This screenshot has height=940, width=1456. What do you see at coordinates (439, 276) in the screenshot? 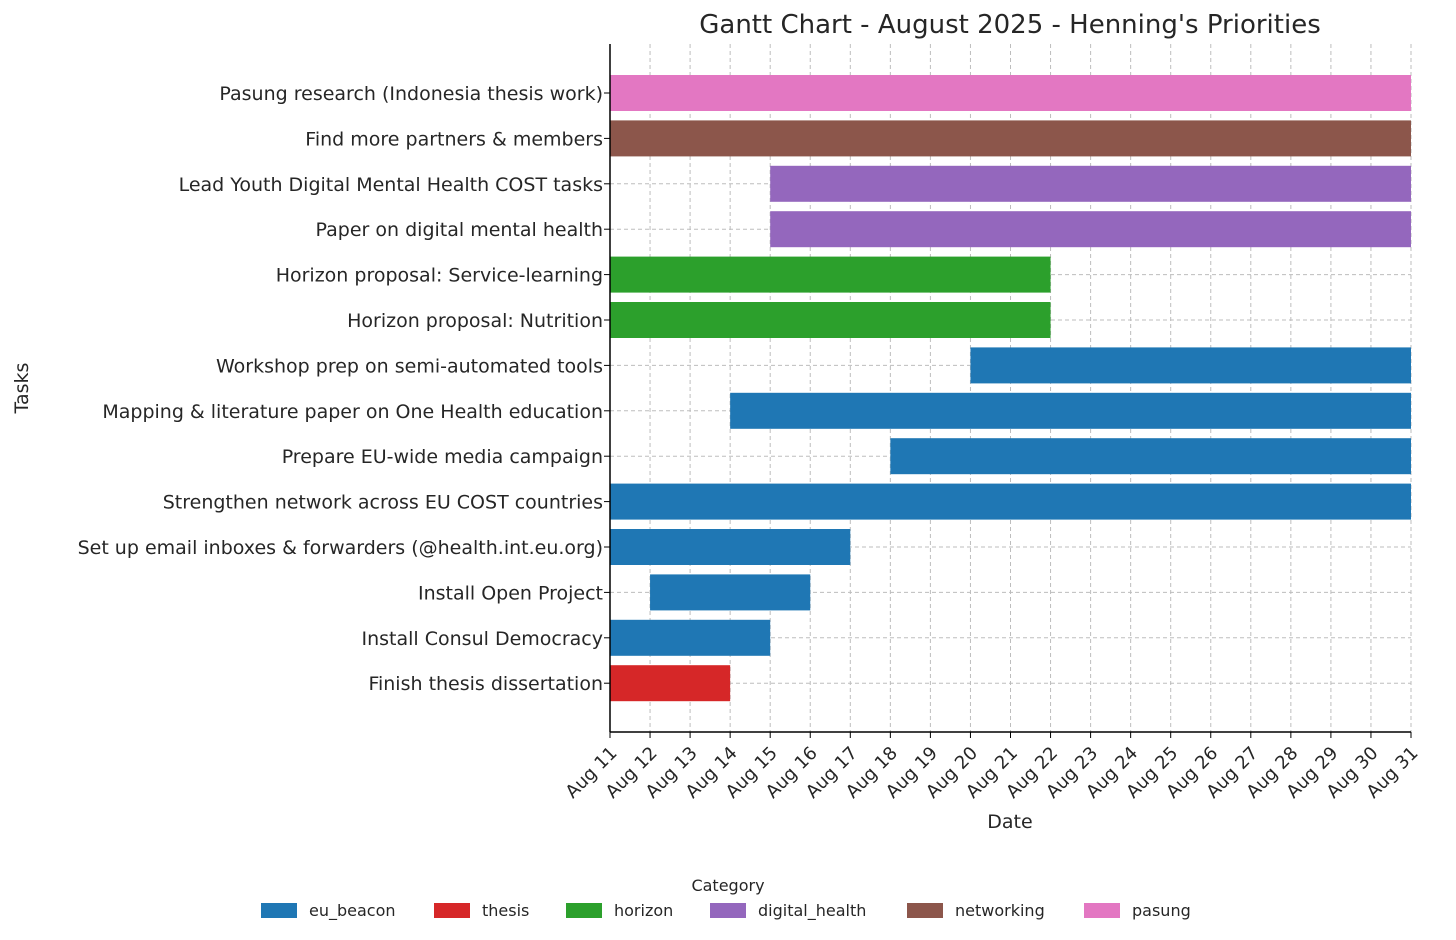
I see `y-tick-label: Horizon proposal: Service-learning` at bounding box center [439, 276].